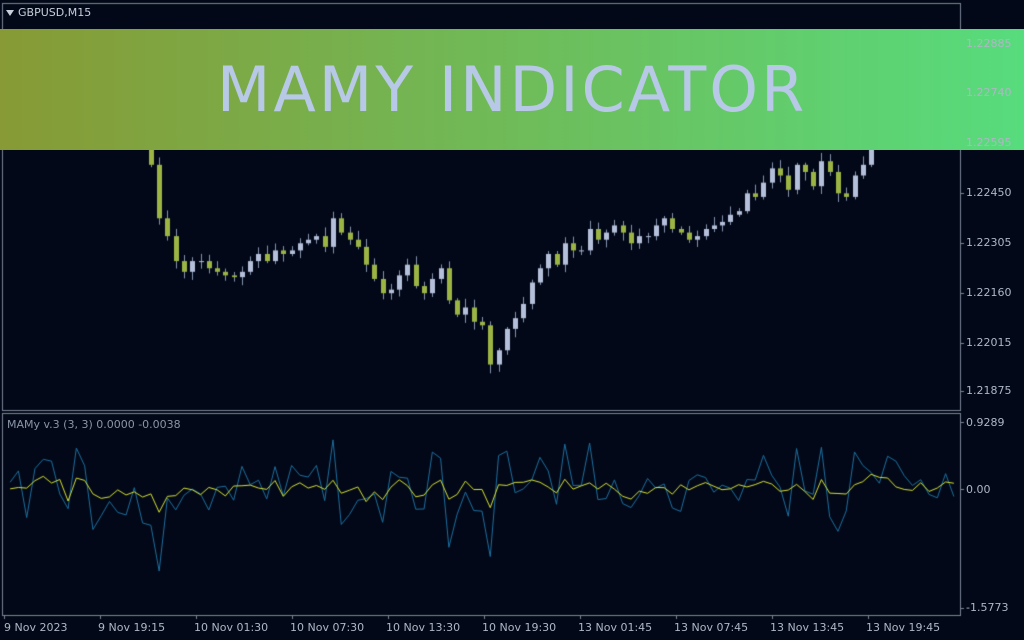 This screenshot has width=1024, height=640. What do you see at coordinates (989, 242) in the screenshot?
I see `price-axis-label: 1.22305` at bounding box center [989, 242].